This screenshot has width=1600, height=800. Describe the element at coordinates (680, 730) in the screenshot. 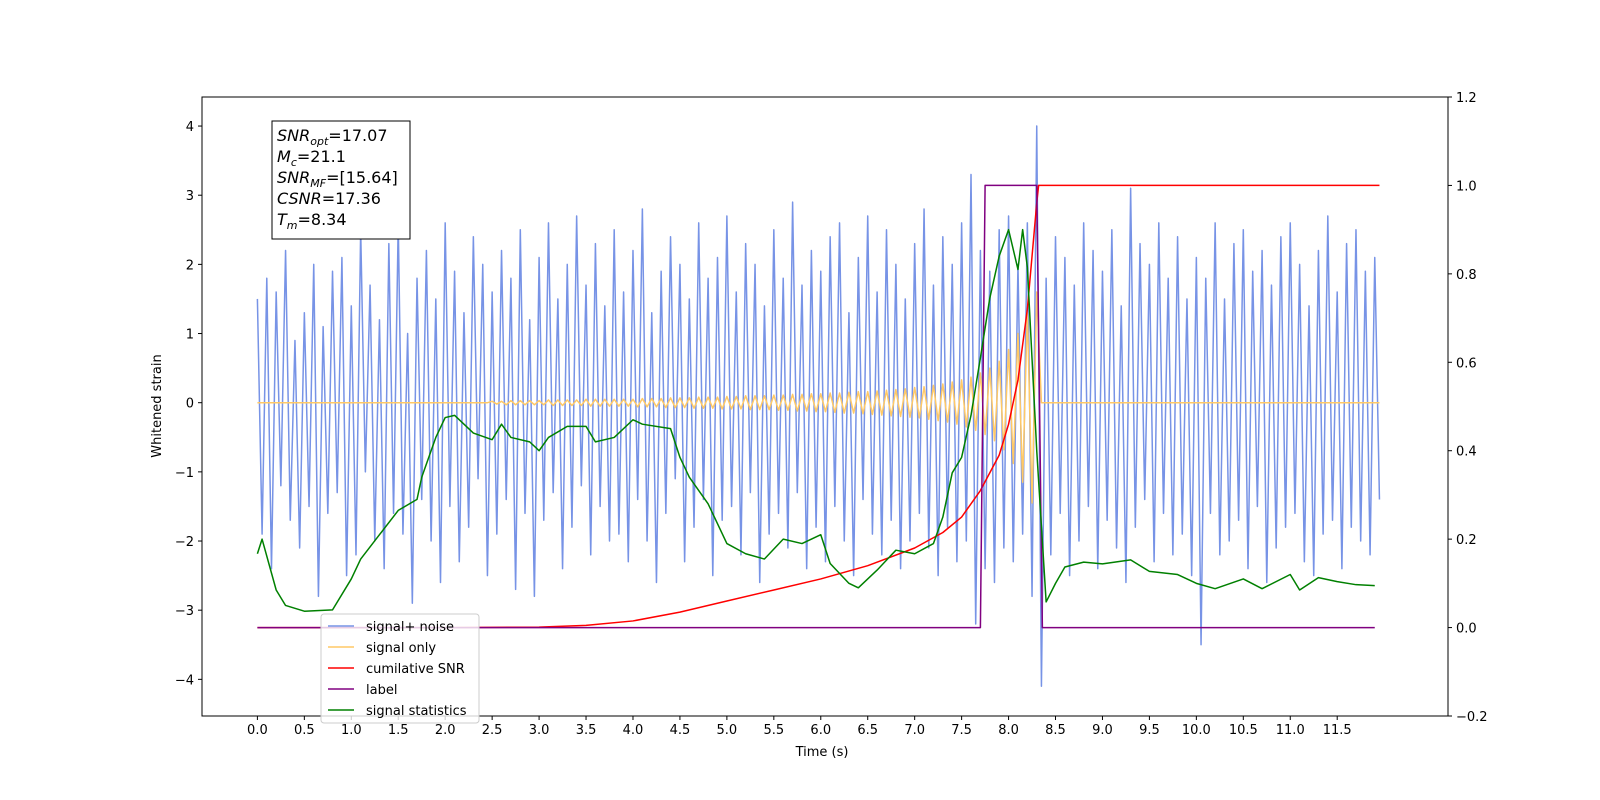

I see `x-tick-label: 4.5` at that location.